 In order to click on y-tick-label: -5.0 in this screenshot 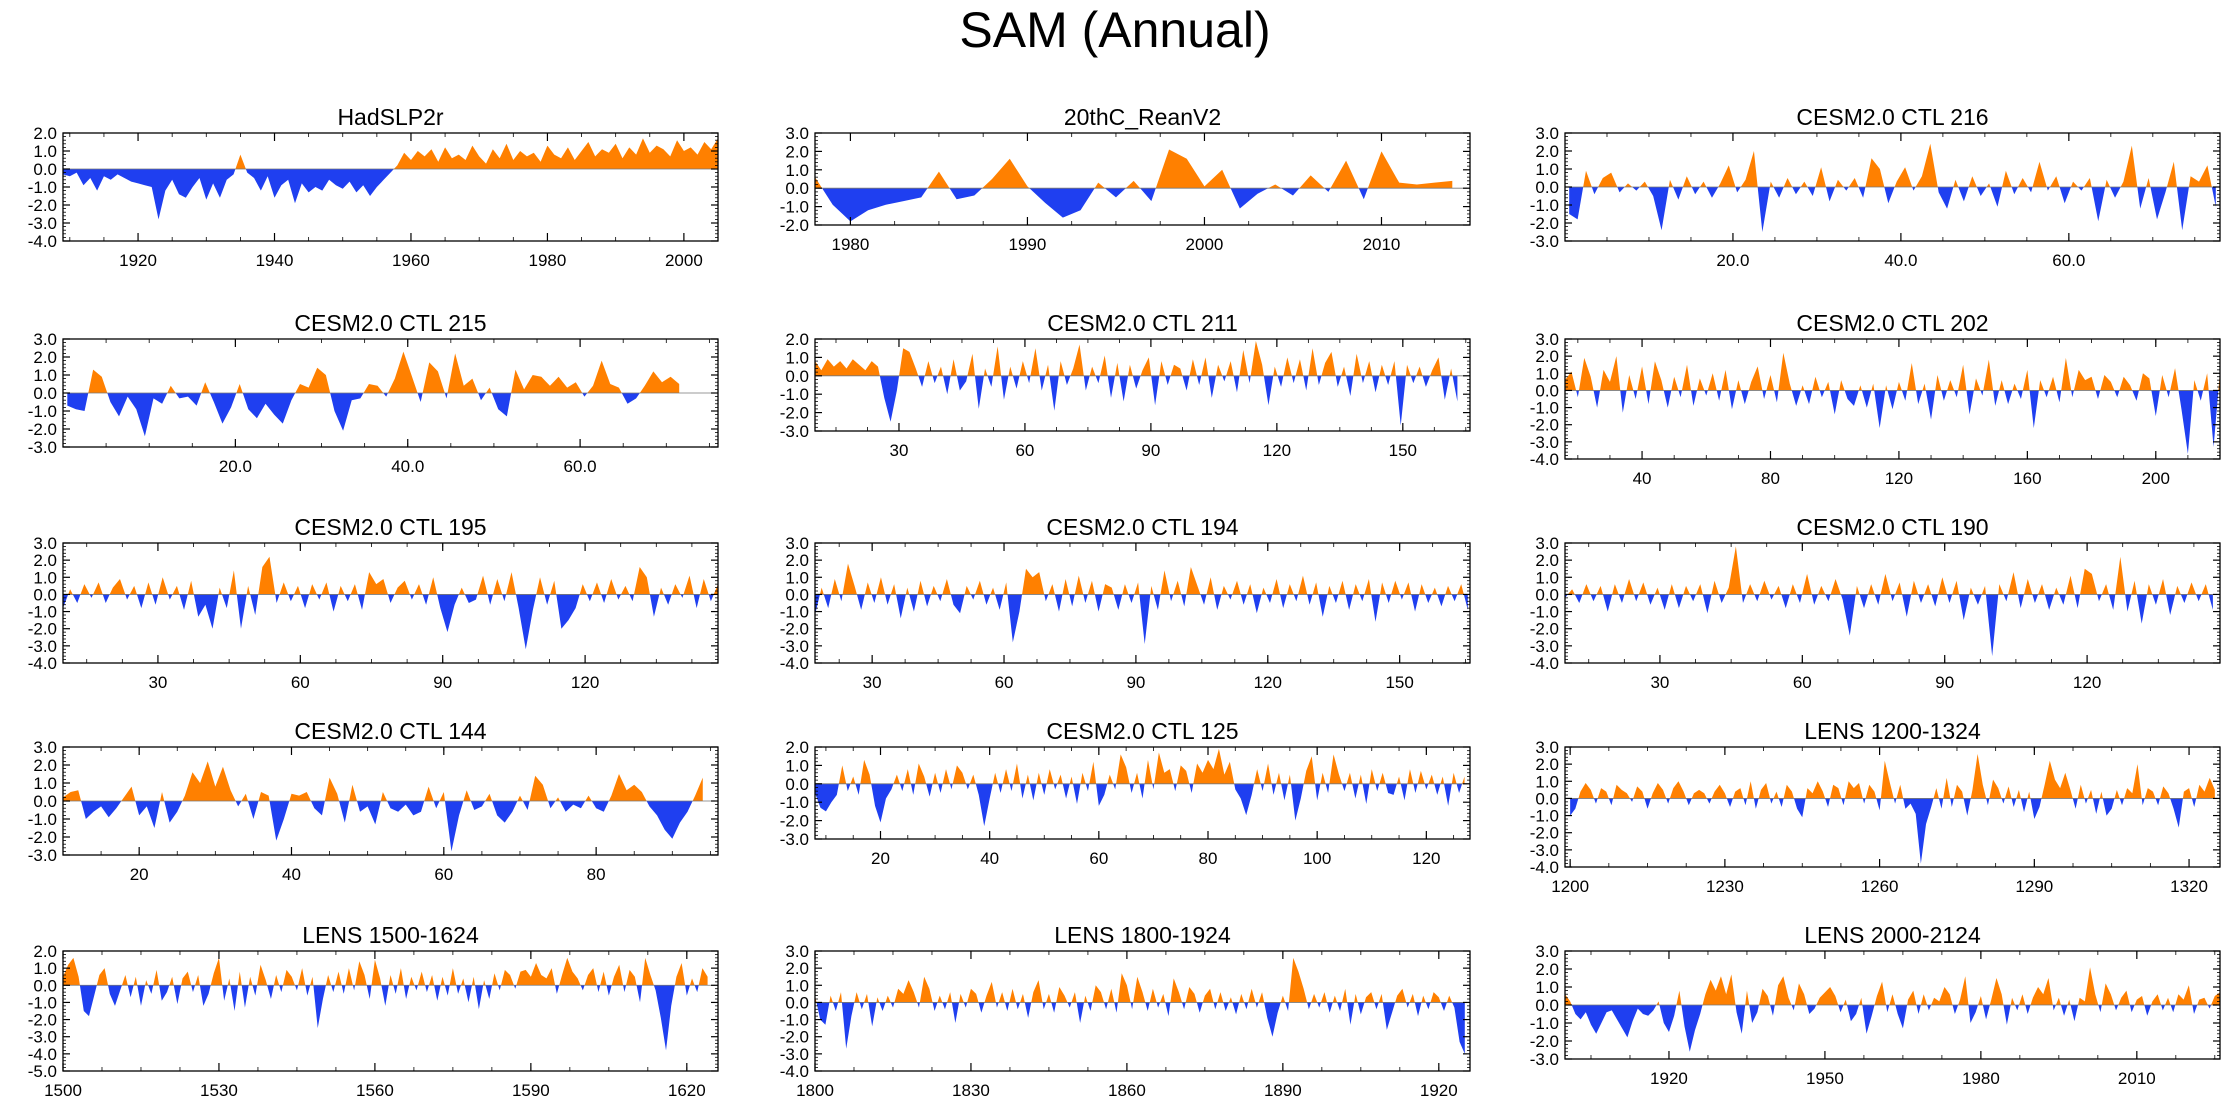, I will do `click(42, 1071)`.